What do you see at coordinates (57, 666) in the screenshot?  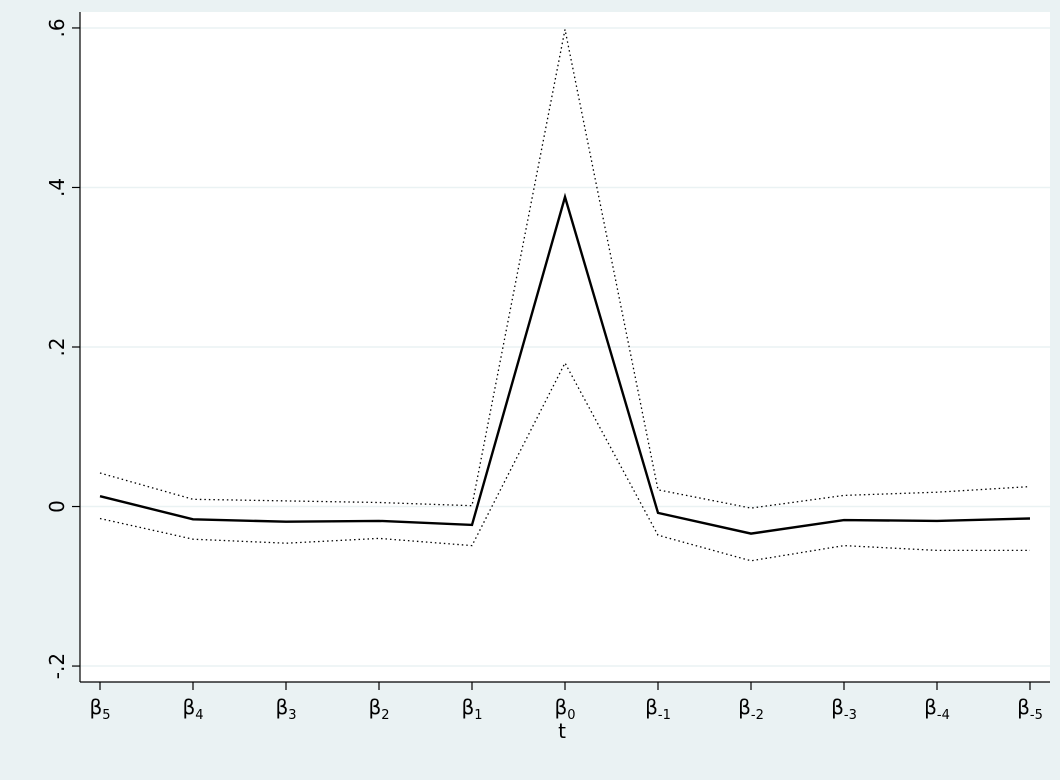 I see `y-tick-label: -.2` at bounding box center [57, 666].